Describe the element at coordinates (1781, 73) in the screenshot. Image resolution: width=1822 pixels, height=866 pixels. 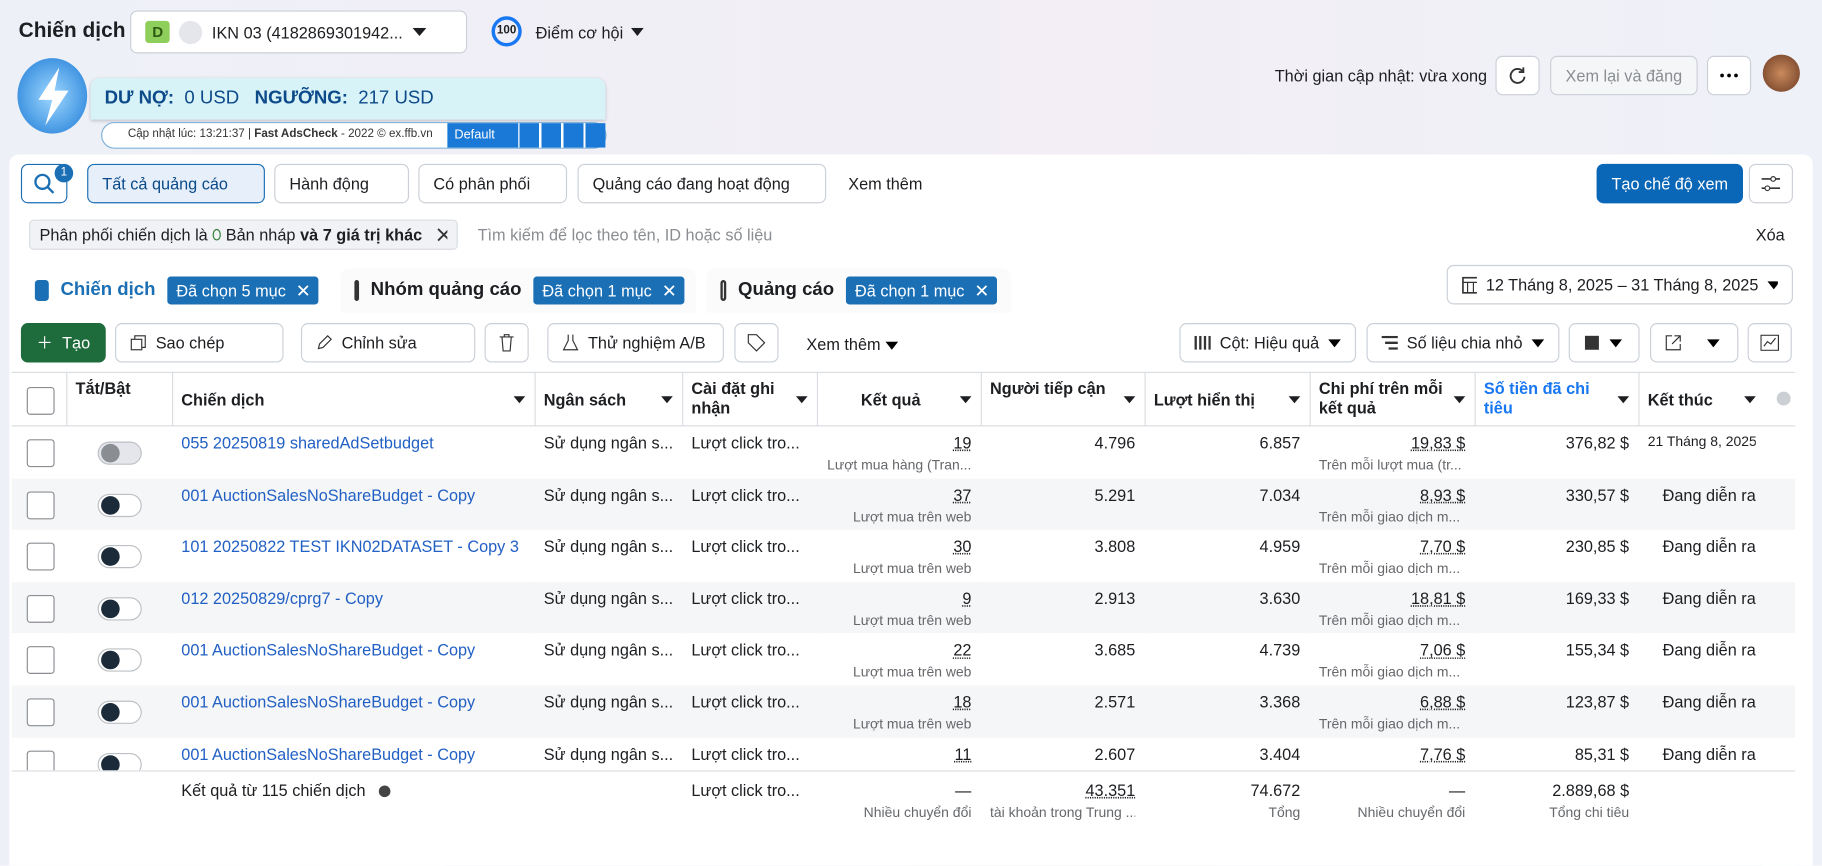
I see `avatar` at that location.